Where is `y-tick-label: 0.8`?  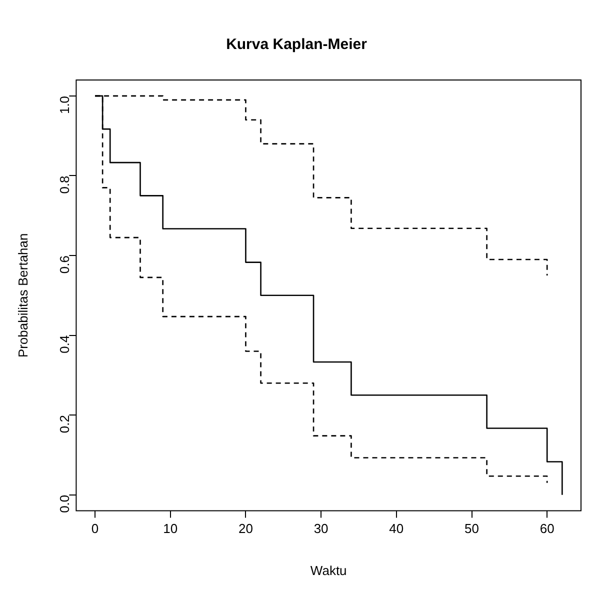 y-tick-label: 0.8 is located at coordinates (64, 185).